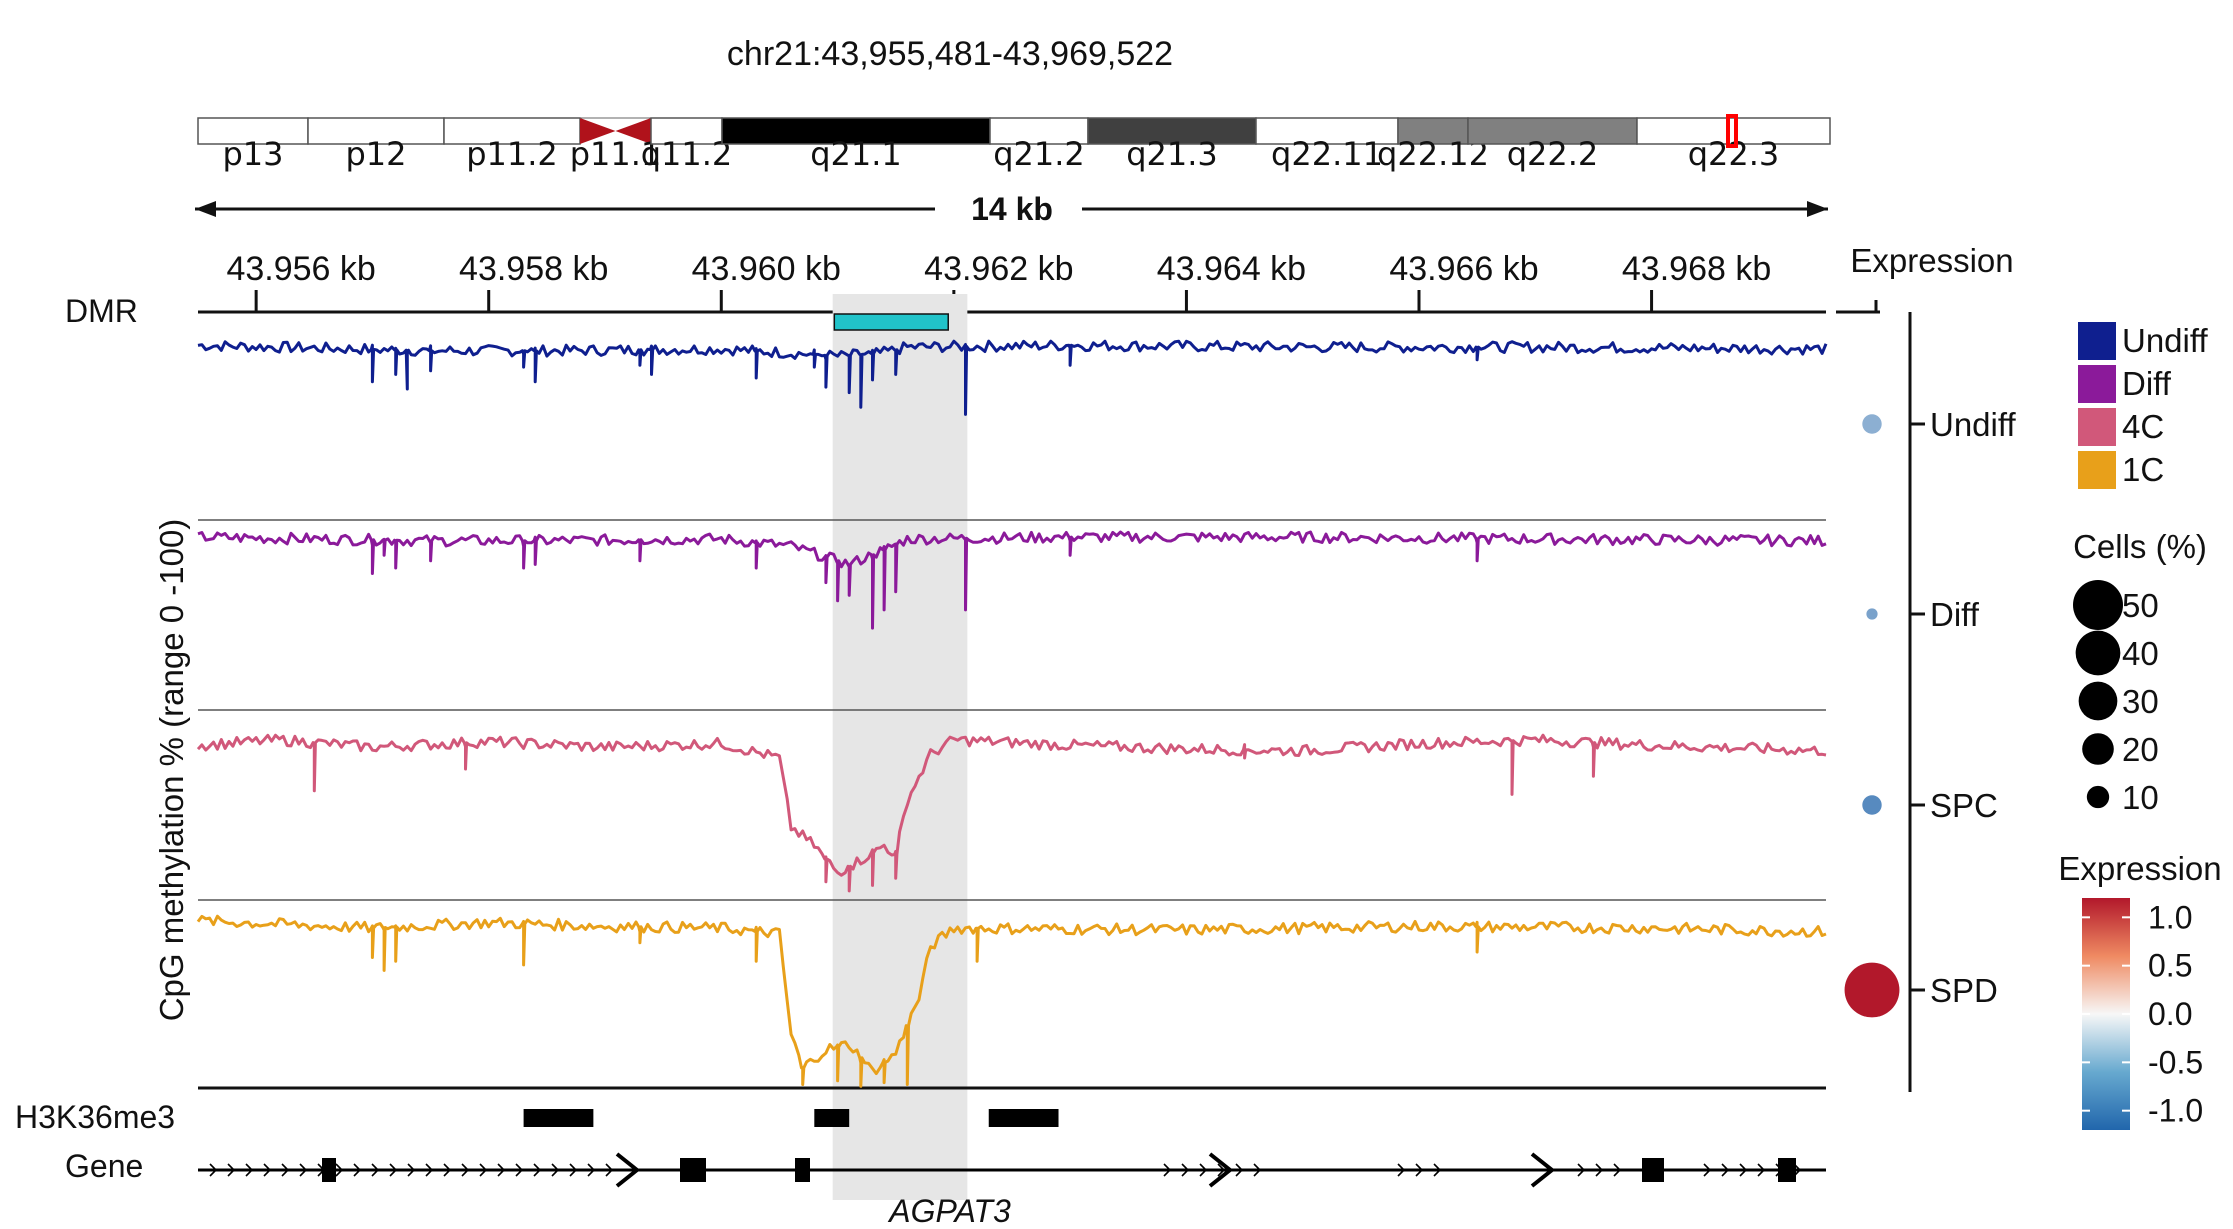 The image size is (2233, 1229). I want to click on legend-label-1c: 1C, so click(2143, 469).